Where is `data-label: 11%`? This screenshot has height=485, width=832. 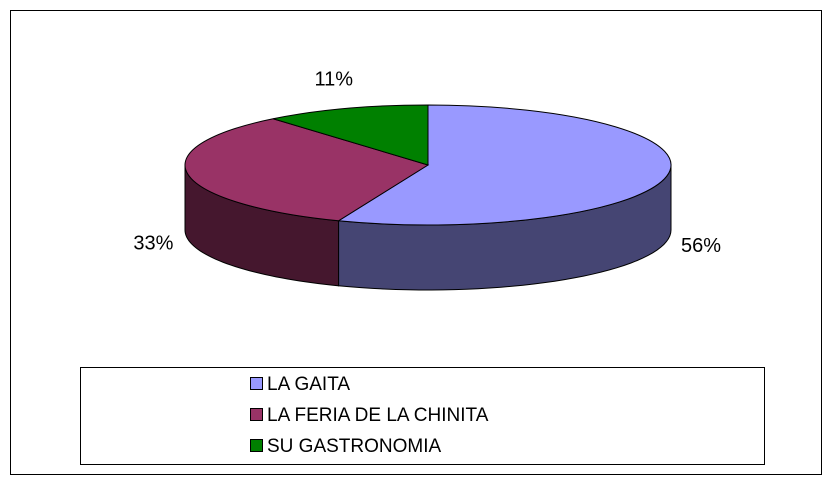
data-label: 11% is located at coordinates (334, 80).